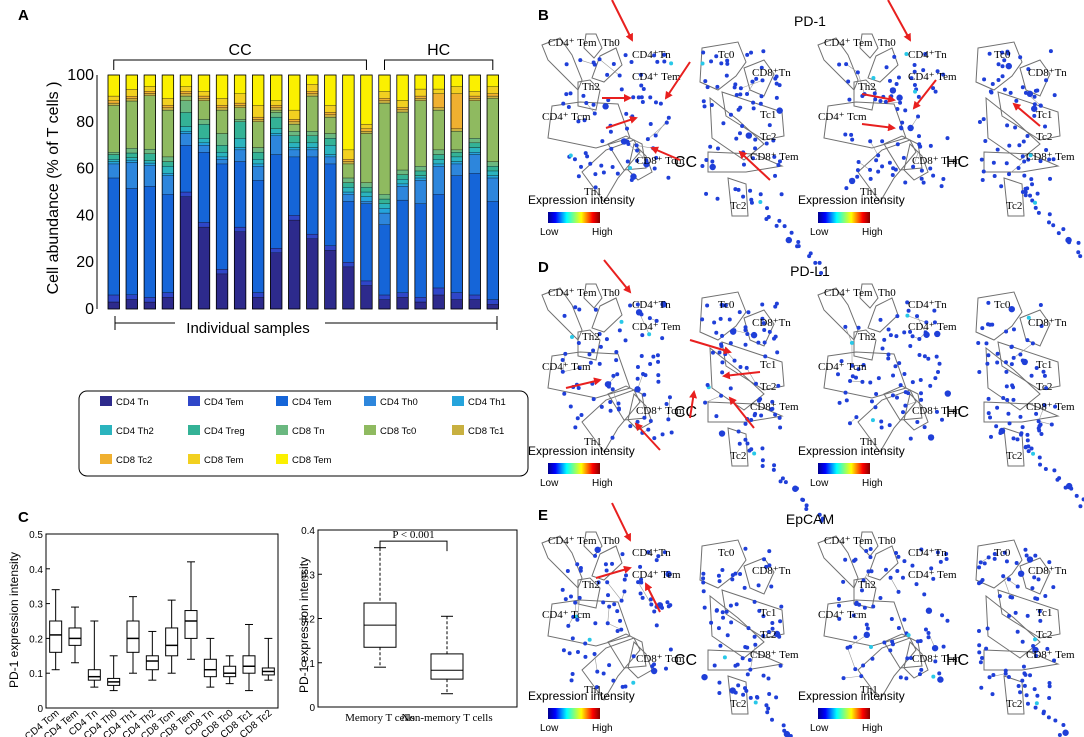  I want to click on panel-letter-b: B, so click(543, 15).